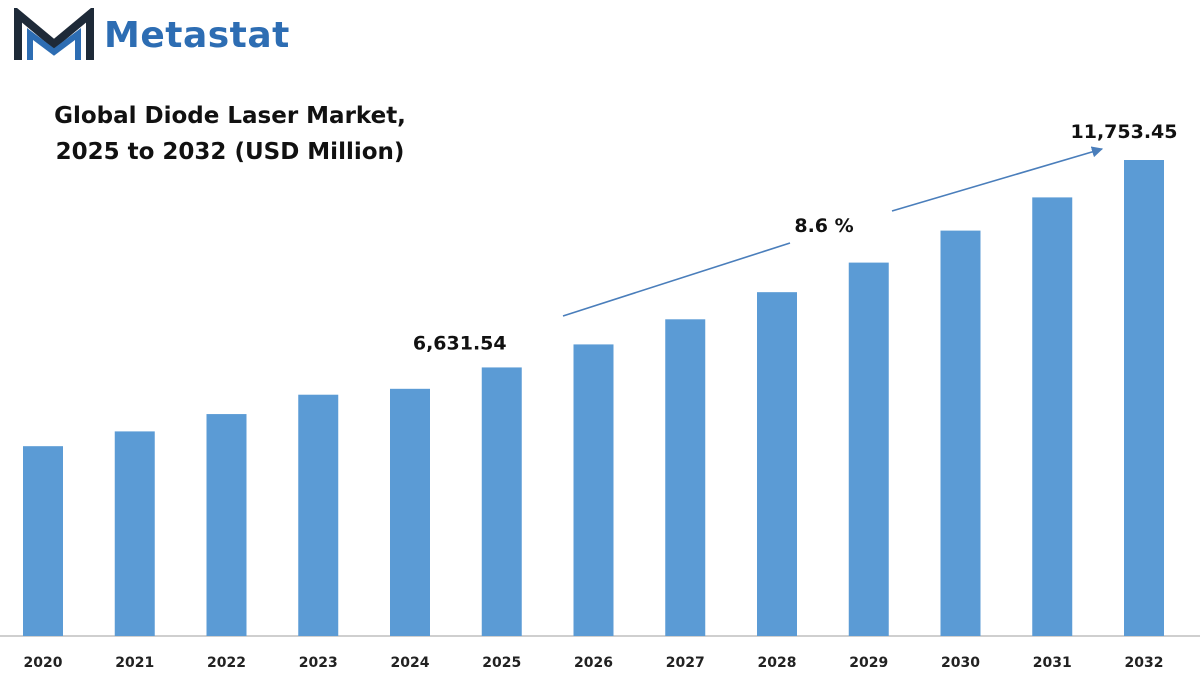  I want to click on chart-title-line-2: 2025 to 2032 (USD Million), so click(230, 152).